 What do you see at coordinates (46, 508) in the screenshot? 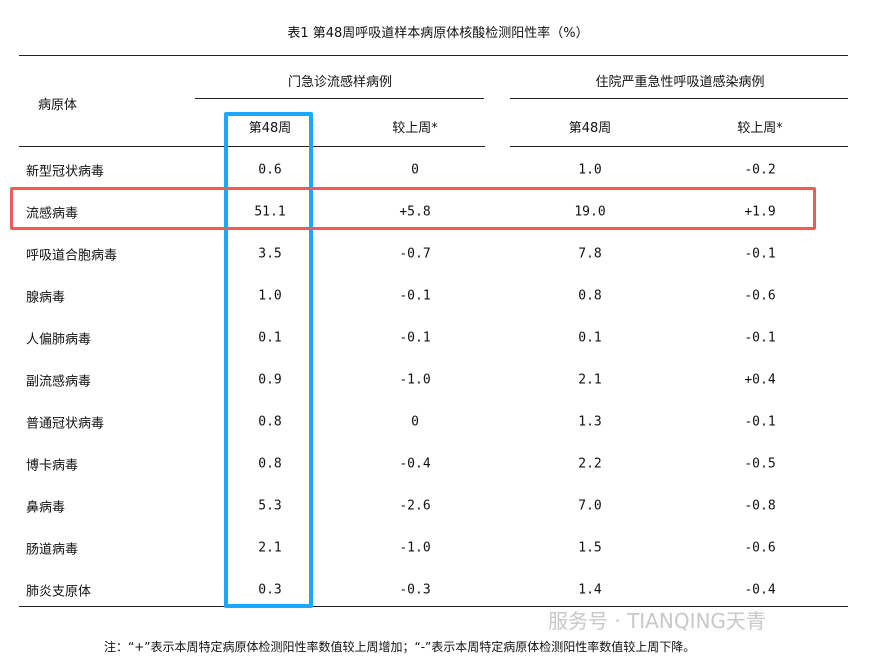
I see `pathogen-name: 鼻病毒` at bounding box center [46, 508].